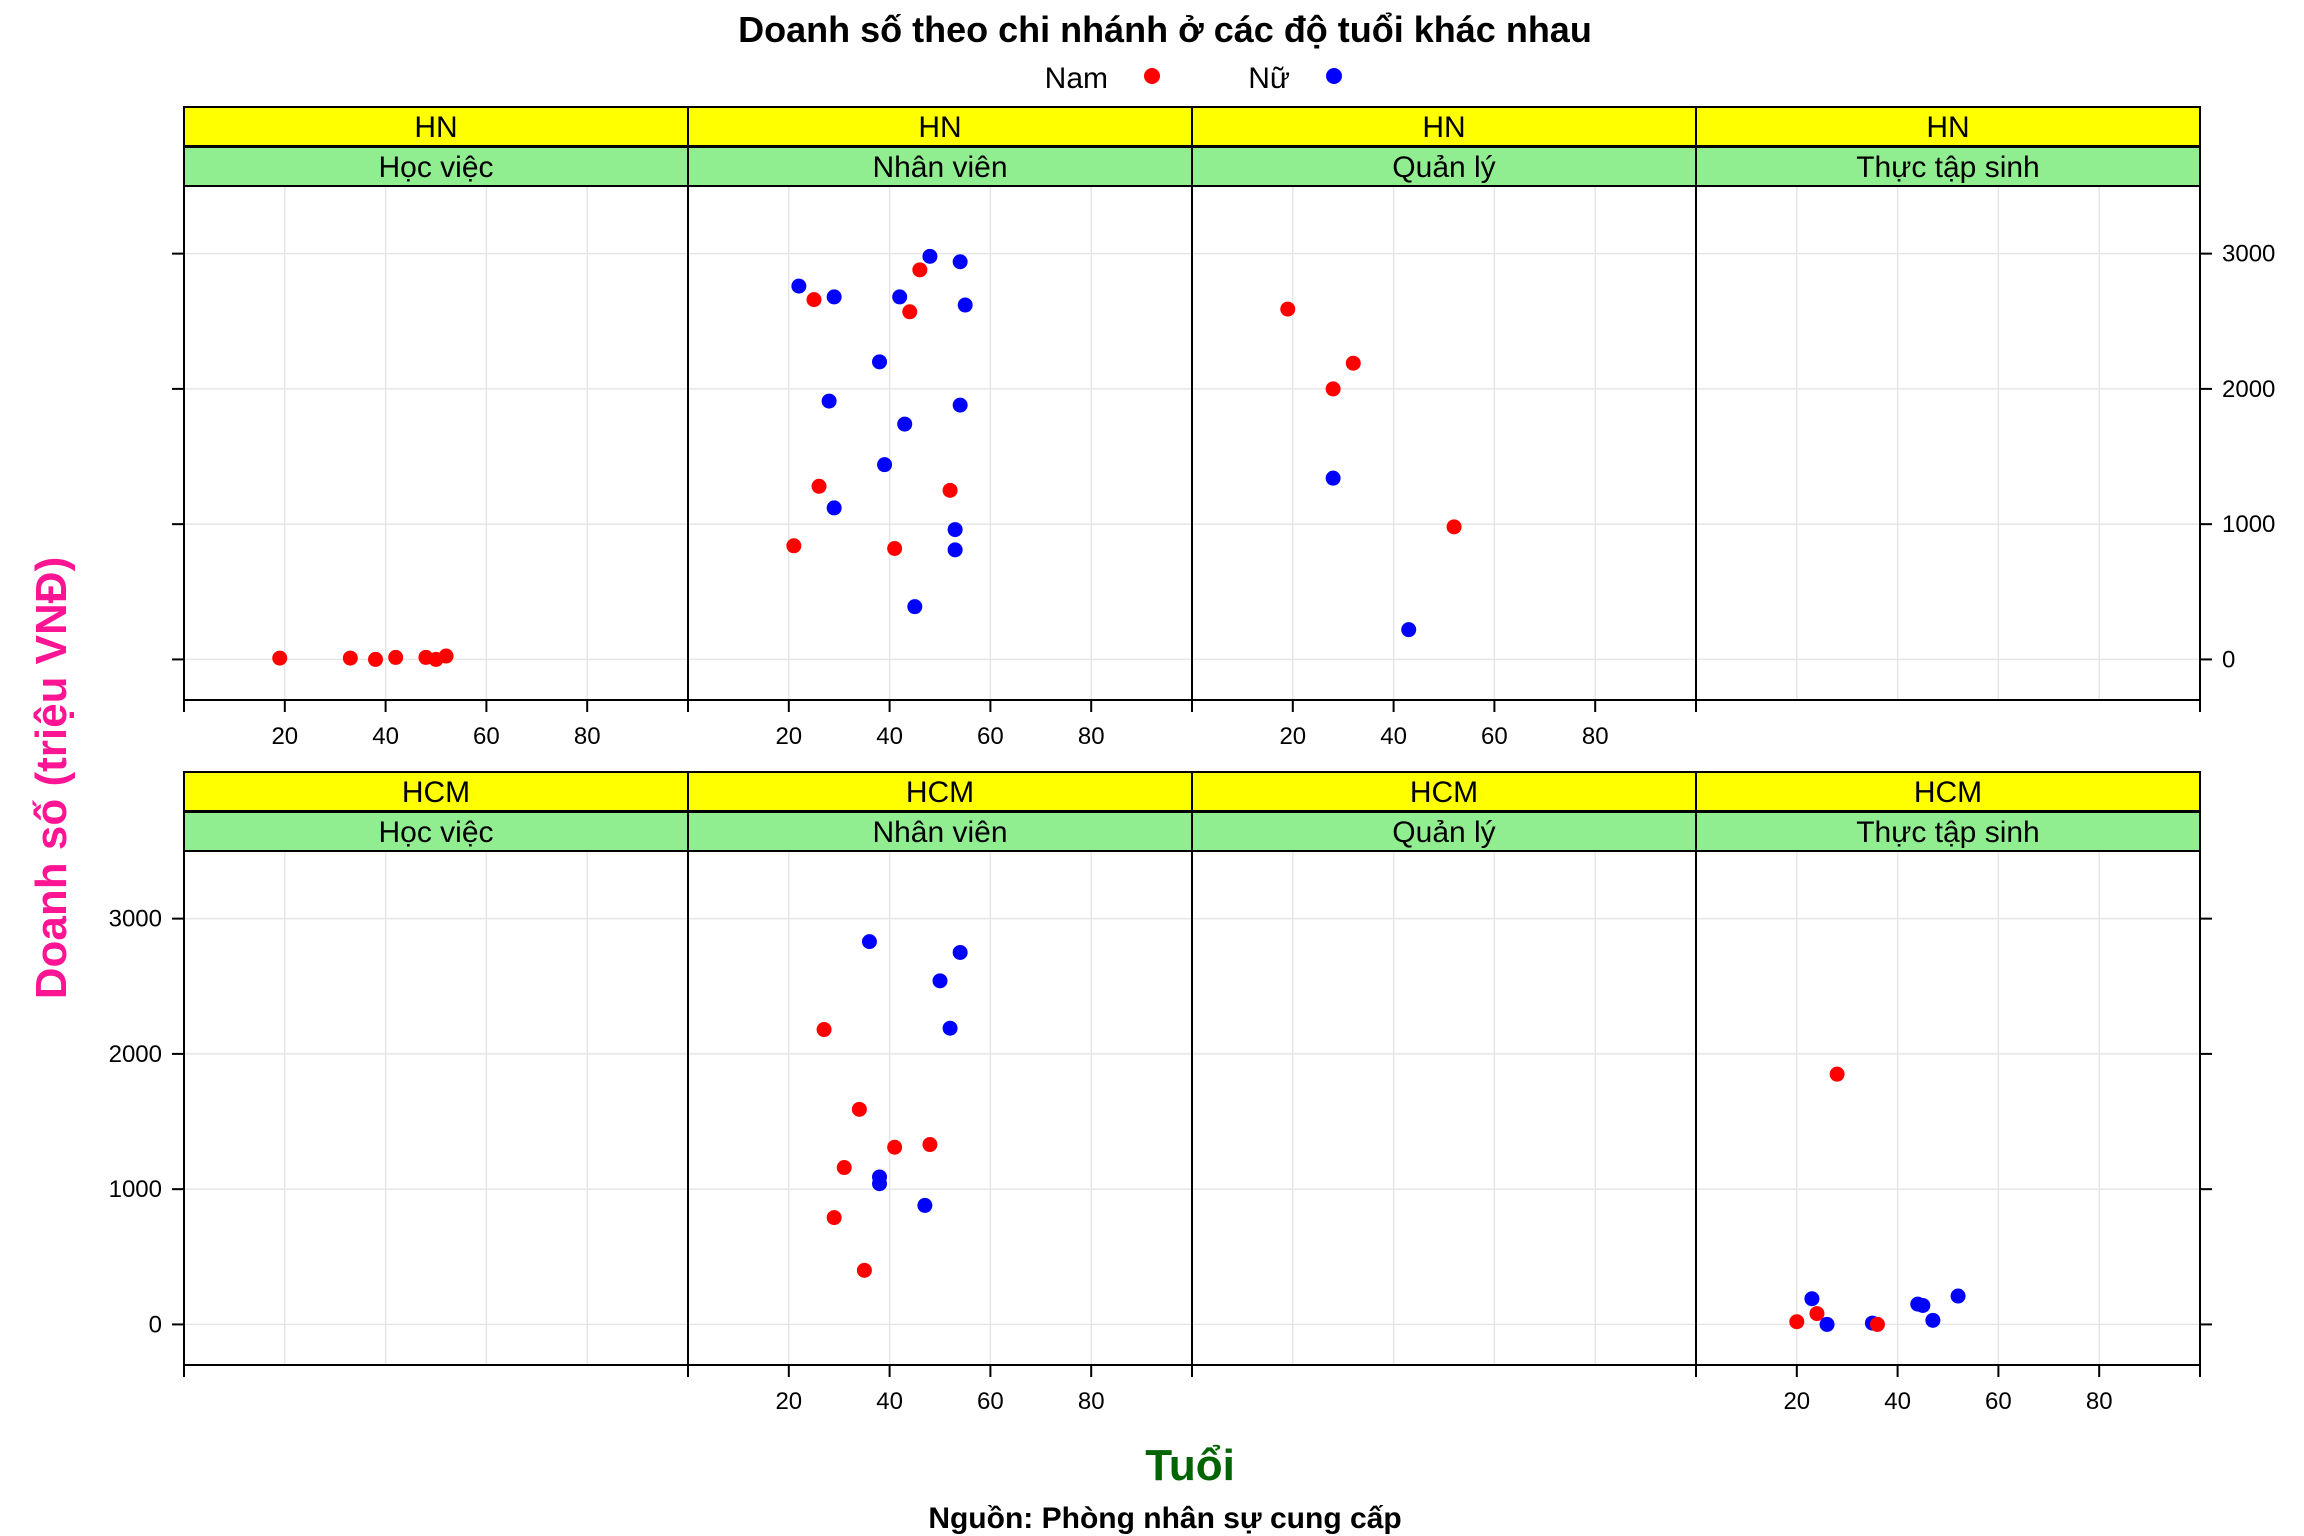 The width and height of the screenshot is (2304, 1536). What do you see at coordinates (2248, 389) in the screenshot?
I see `y-tick-label-right: 2000` at bounding box center [2248, 389].